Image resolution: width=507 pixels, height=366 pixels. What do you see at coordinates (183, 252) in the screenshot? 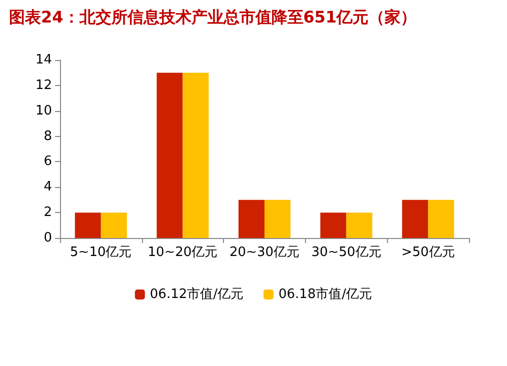
I see `x-tick-label: 10~20亿元` at bounding box center [183, 252].